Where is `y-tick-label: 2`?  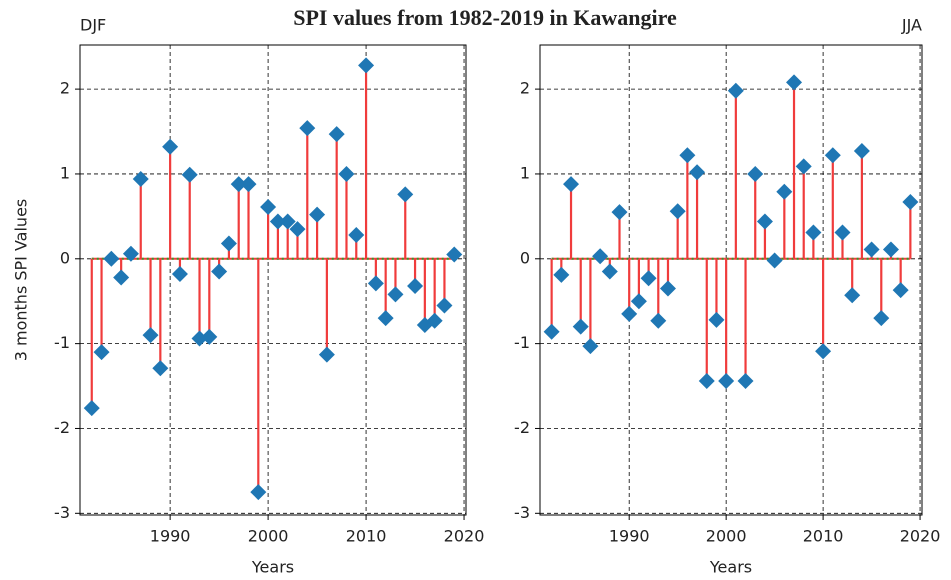
y-tick-label: 2 is located at coordinates (65, 88).